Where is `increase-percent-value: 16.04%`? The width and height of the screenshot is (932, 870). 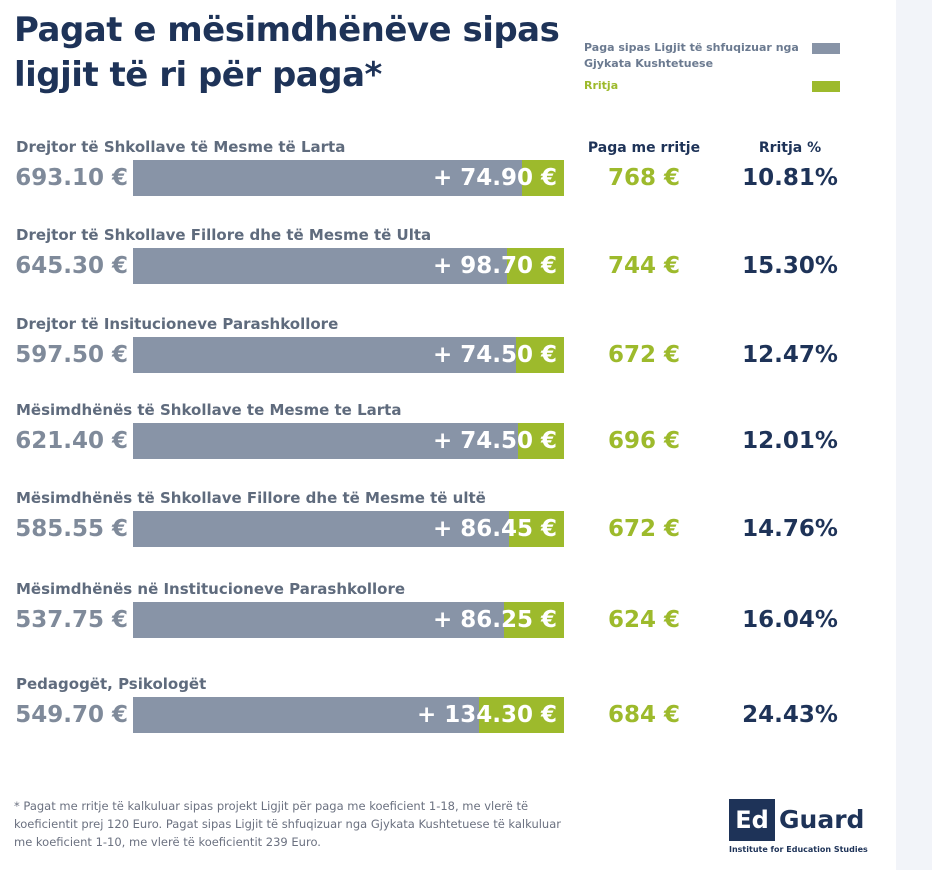
increase-percent-value: 16.04% is located at coordinates (790, 620).